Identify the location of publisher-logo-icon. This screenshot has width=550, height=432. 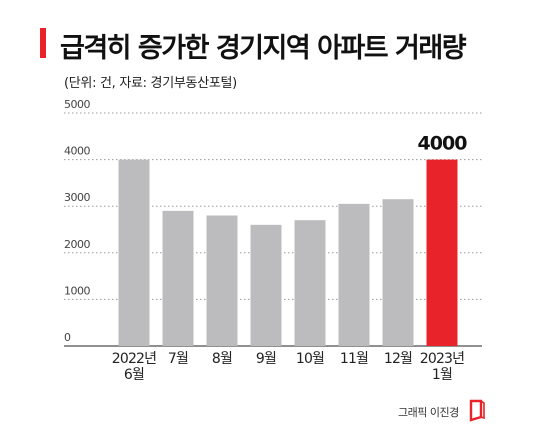
(477, 410).